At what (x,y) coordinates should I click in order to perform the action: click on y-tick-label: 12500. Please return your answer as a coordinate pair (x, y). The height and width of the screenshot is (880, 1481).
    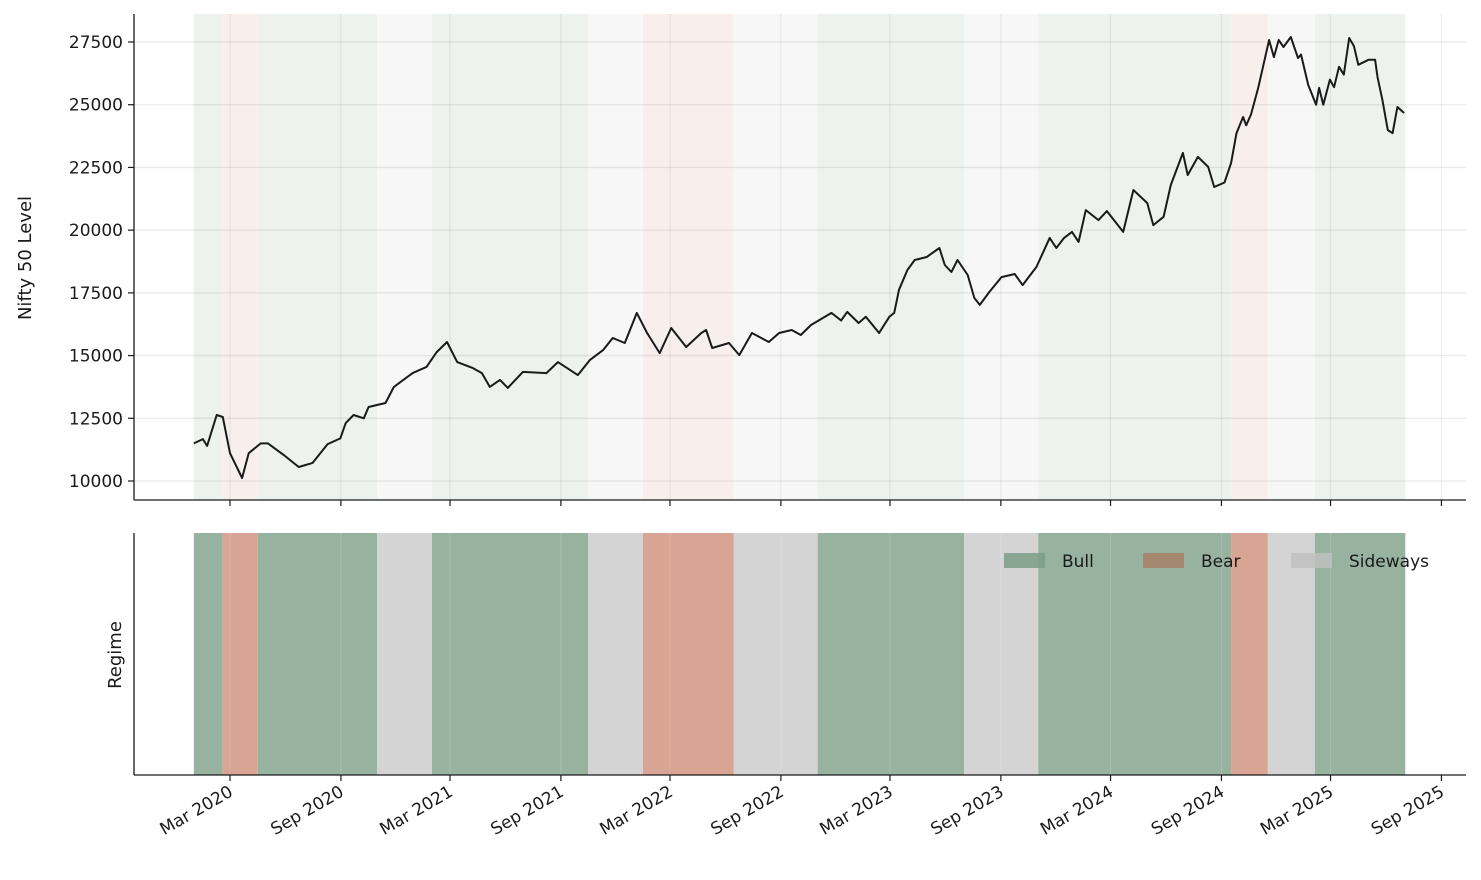
    Looking at the image, I should click on (96, 419).